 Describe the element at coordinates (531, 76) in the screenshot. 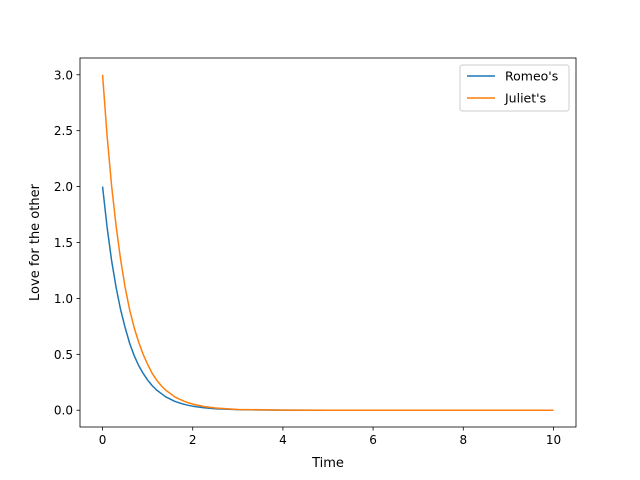

I see `legend-label-0: Romeo's` at that location.